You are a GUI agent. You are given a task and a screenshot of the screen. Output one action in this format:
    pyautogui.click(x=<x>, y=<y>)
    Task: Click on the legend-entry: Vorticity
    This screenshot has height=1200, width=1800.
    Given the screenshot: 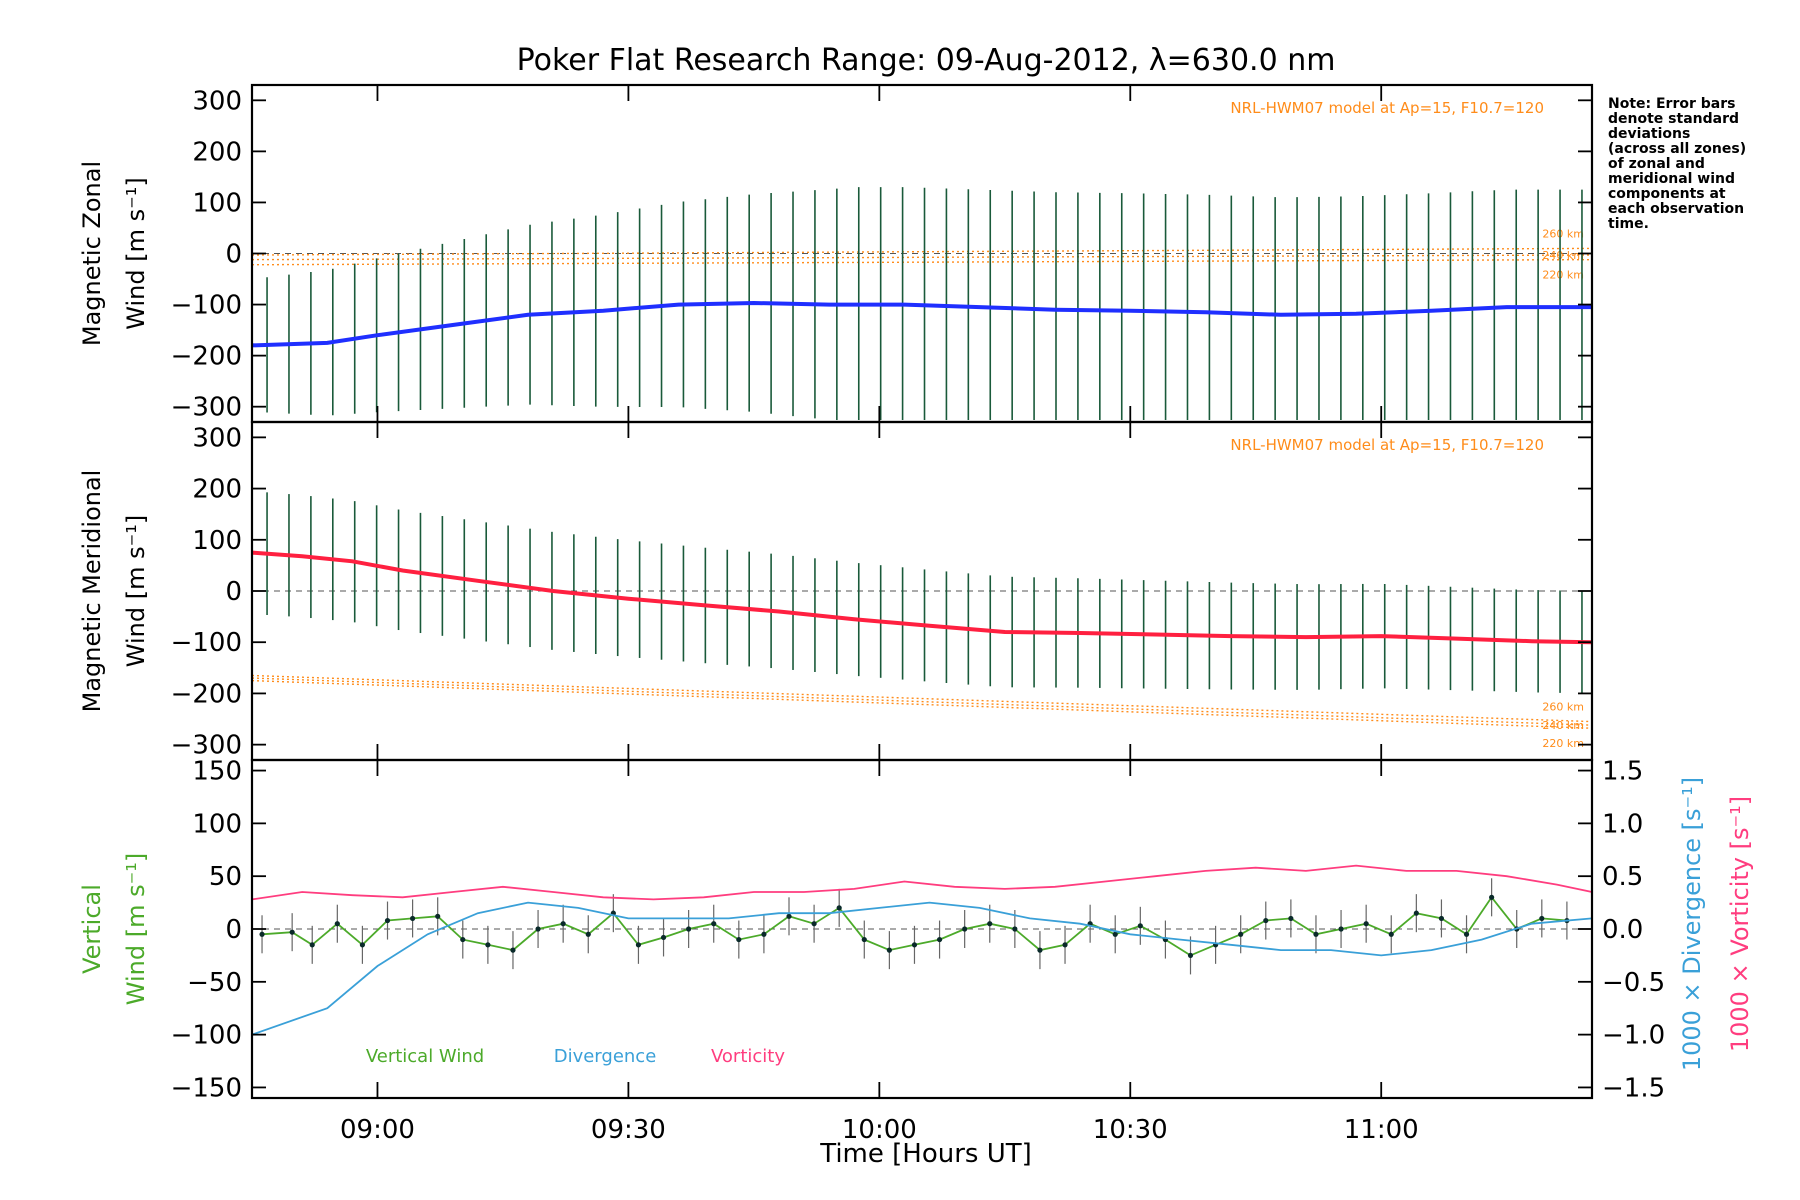 What is the action you would take?
    pyautogui.click(x=748, y=1056)
    